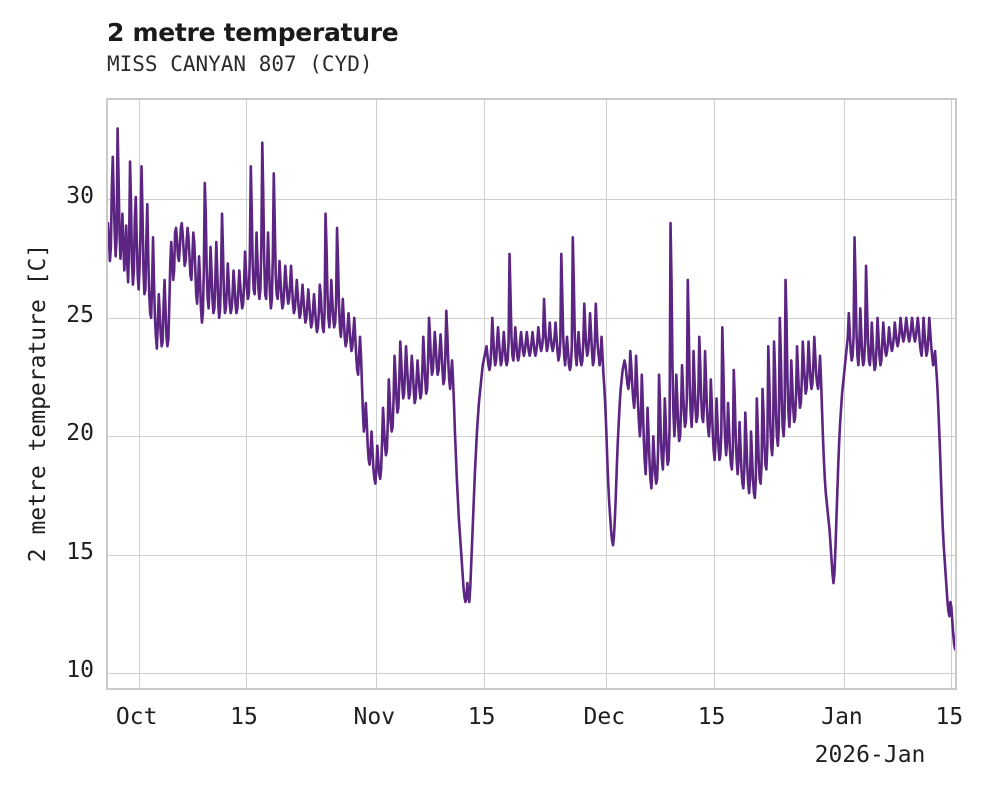  What do you see at coordinates (80, 551) in the screenshot?
I see `y-tick-label: 15` at bounding box center [80, 551].